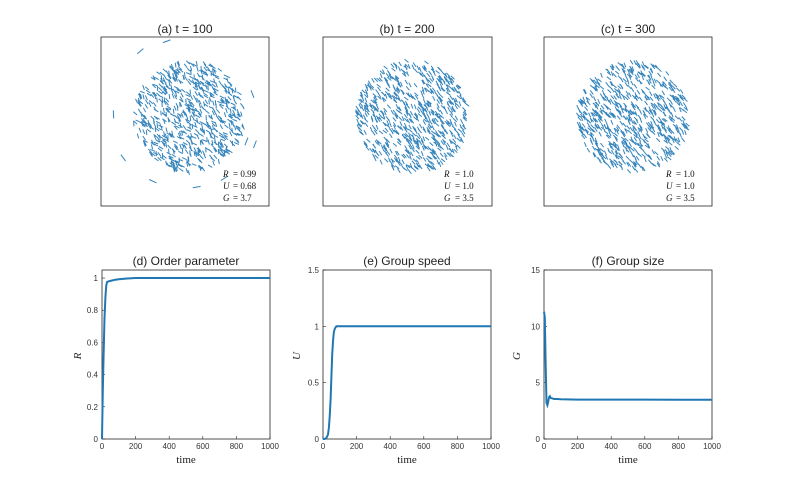 Image resolution: width=789 pixels, height=493 pixels. I want to click on swarm-a, so click(184, 114).